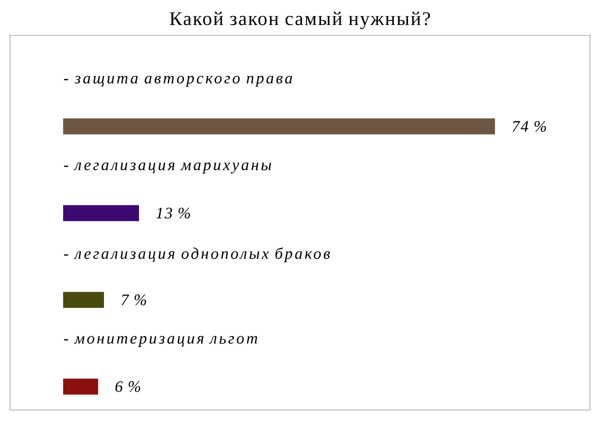 The image size is (600, 429). I want to click on chart-title: Какой закон самый нужный?, so click(300, 21).